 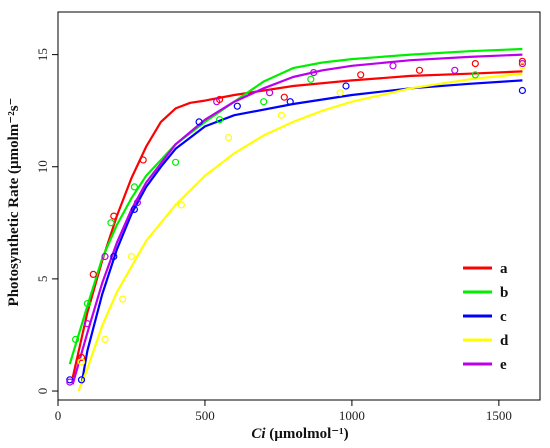 What do you see at coordinates (42, 54) in the screenshot?
I see `y-tick-label: 15` at bounding box center [42, 54].